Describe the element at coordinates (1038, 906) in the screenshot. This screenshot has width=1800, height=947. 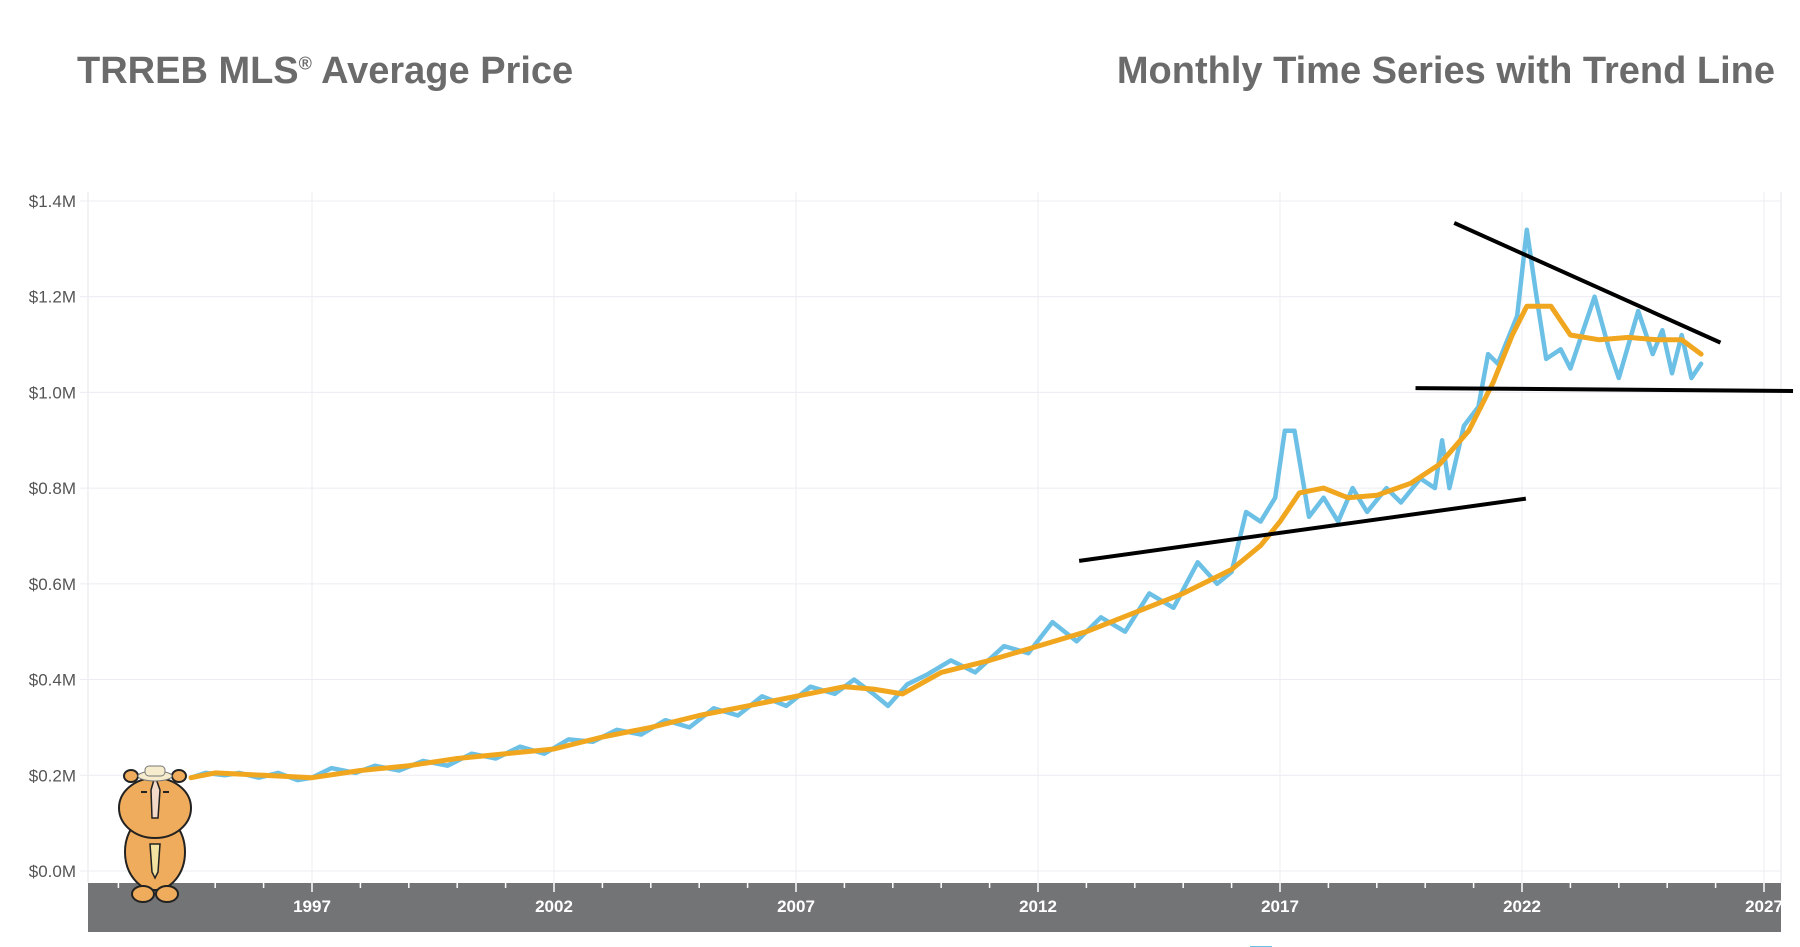
I see `x-tick-label: 2012` at that location.